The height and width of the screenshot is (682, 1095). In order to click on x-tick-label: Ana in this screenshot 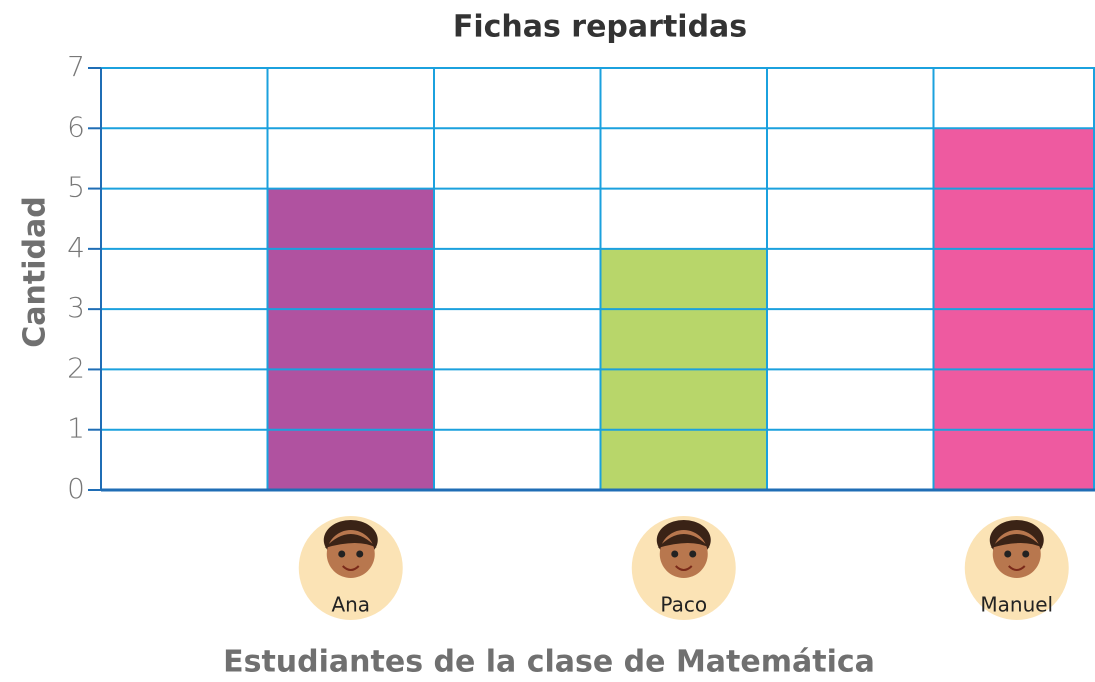, I will do `click(350, 605)`.